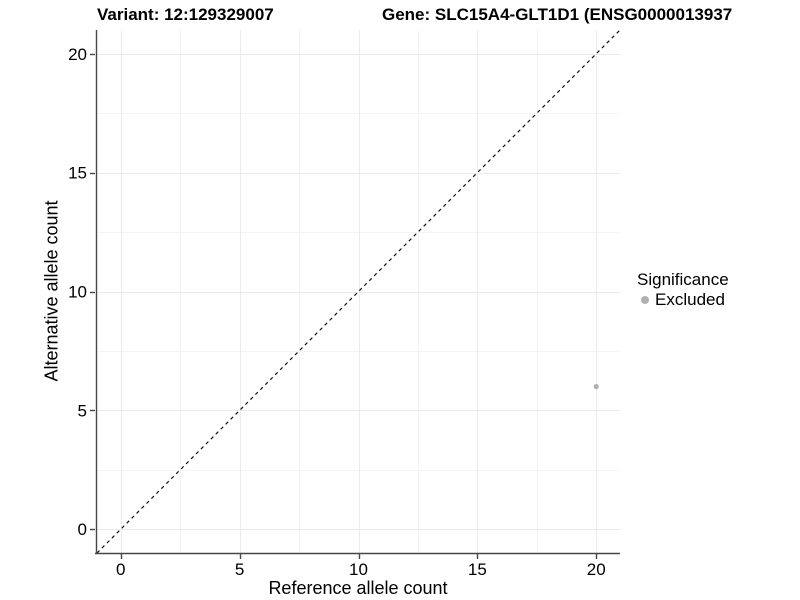 This screenshot has height=600, width=800. Describe the element at coordinates (77, 173) in the screenshot. I see `y-tick-label: 15` at that location.